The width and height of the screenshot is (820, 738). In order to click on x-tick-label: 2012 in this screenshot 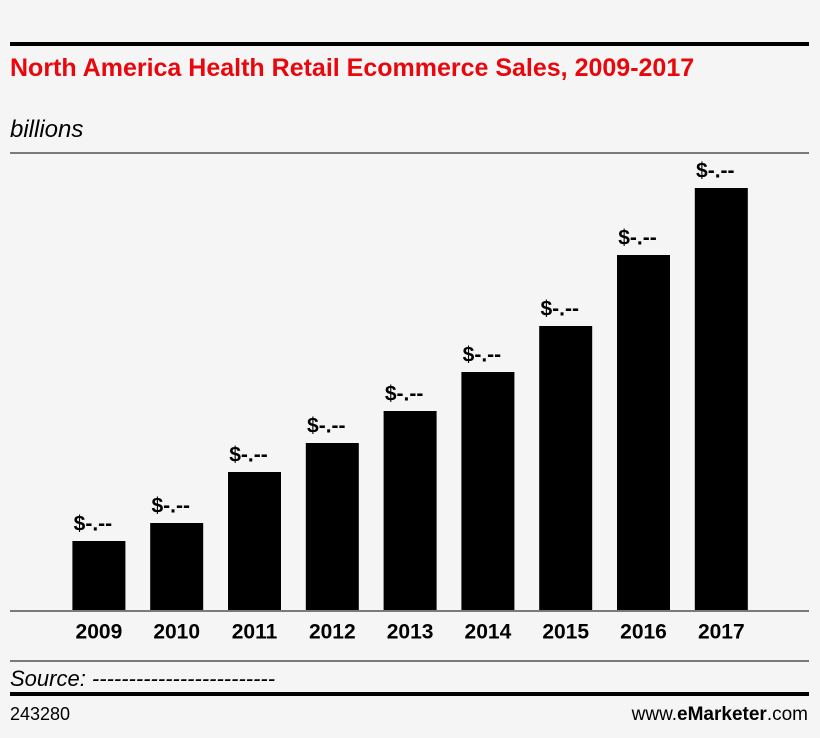, I will do `click(332, 632)`.